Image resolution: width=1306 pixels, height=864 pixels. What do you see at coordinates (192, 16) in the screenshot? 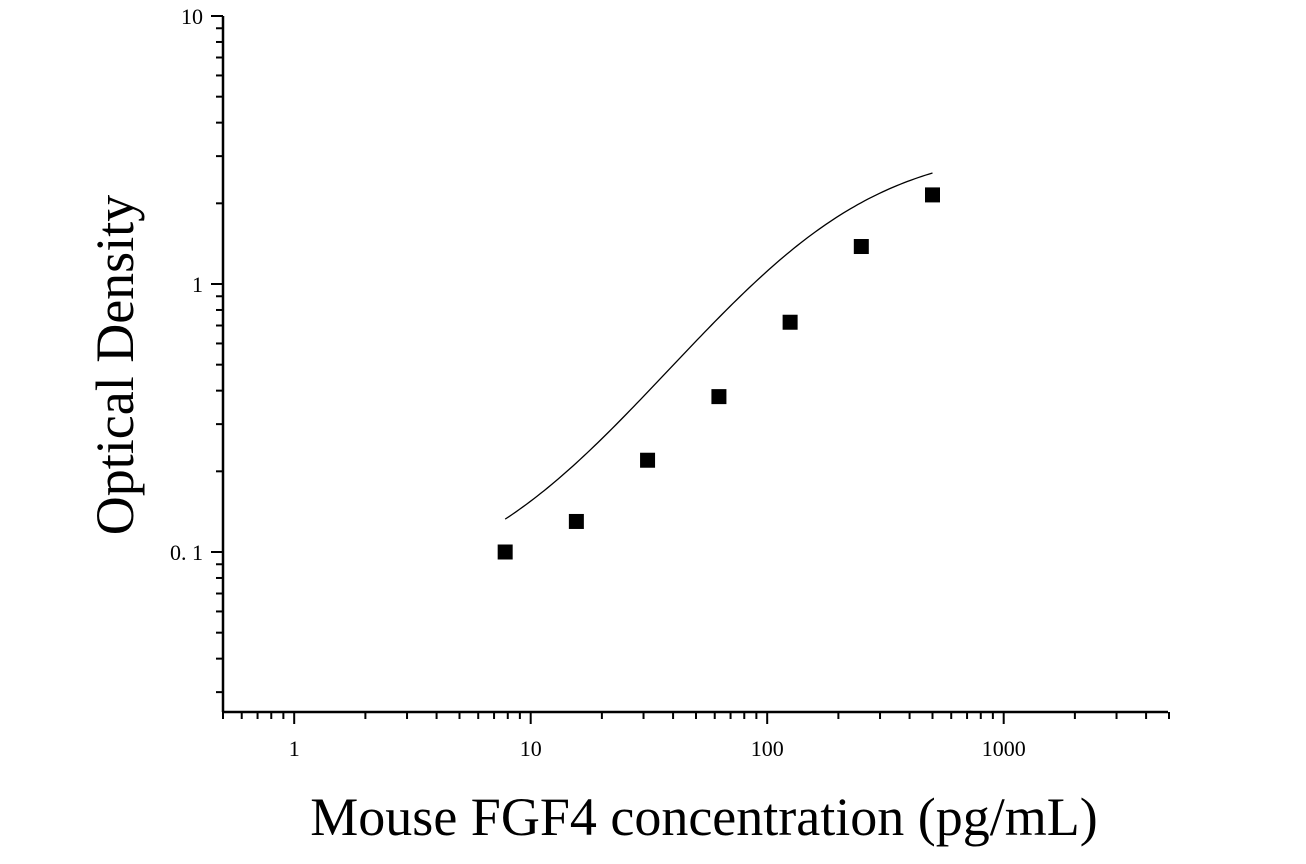
I see `y-tick-label: 10` at bounding box center [192, 16].